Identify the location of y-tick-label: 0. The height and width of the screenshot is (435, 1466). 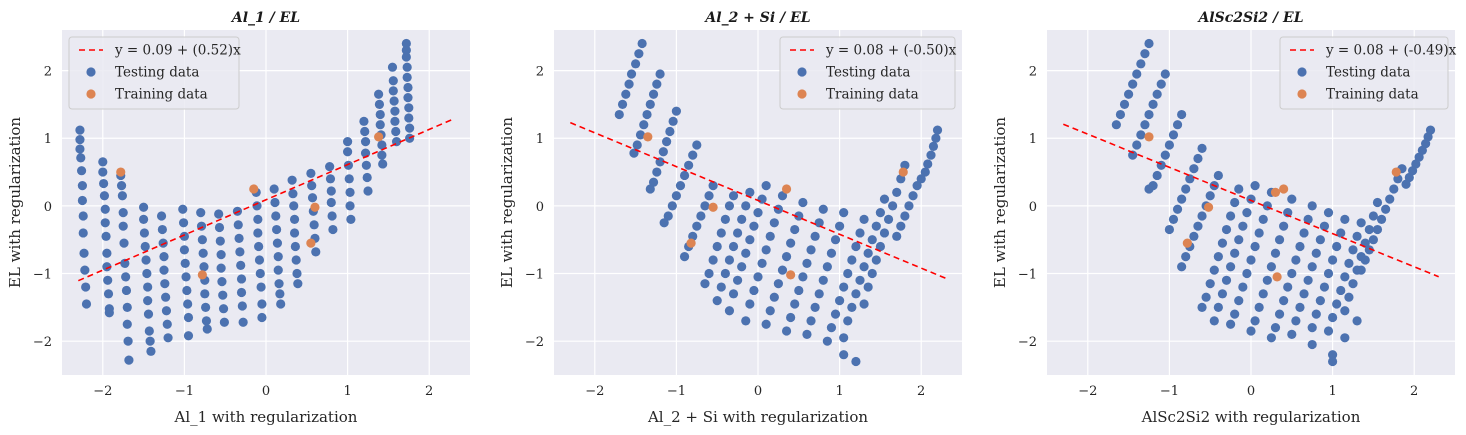
(1033, 207).